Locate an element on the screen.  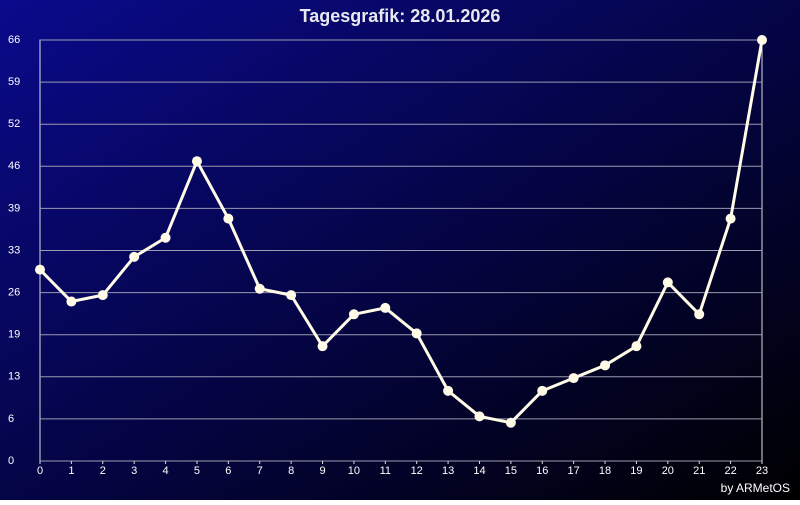
y-tick-label: 66 is located at coordinates (14, 40).